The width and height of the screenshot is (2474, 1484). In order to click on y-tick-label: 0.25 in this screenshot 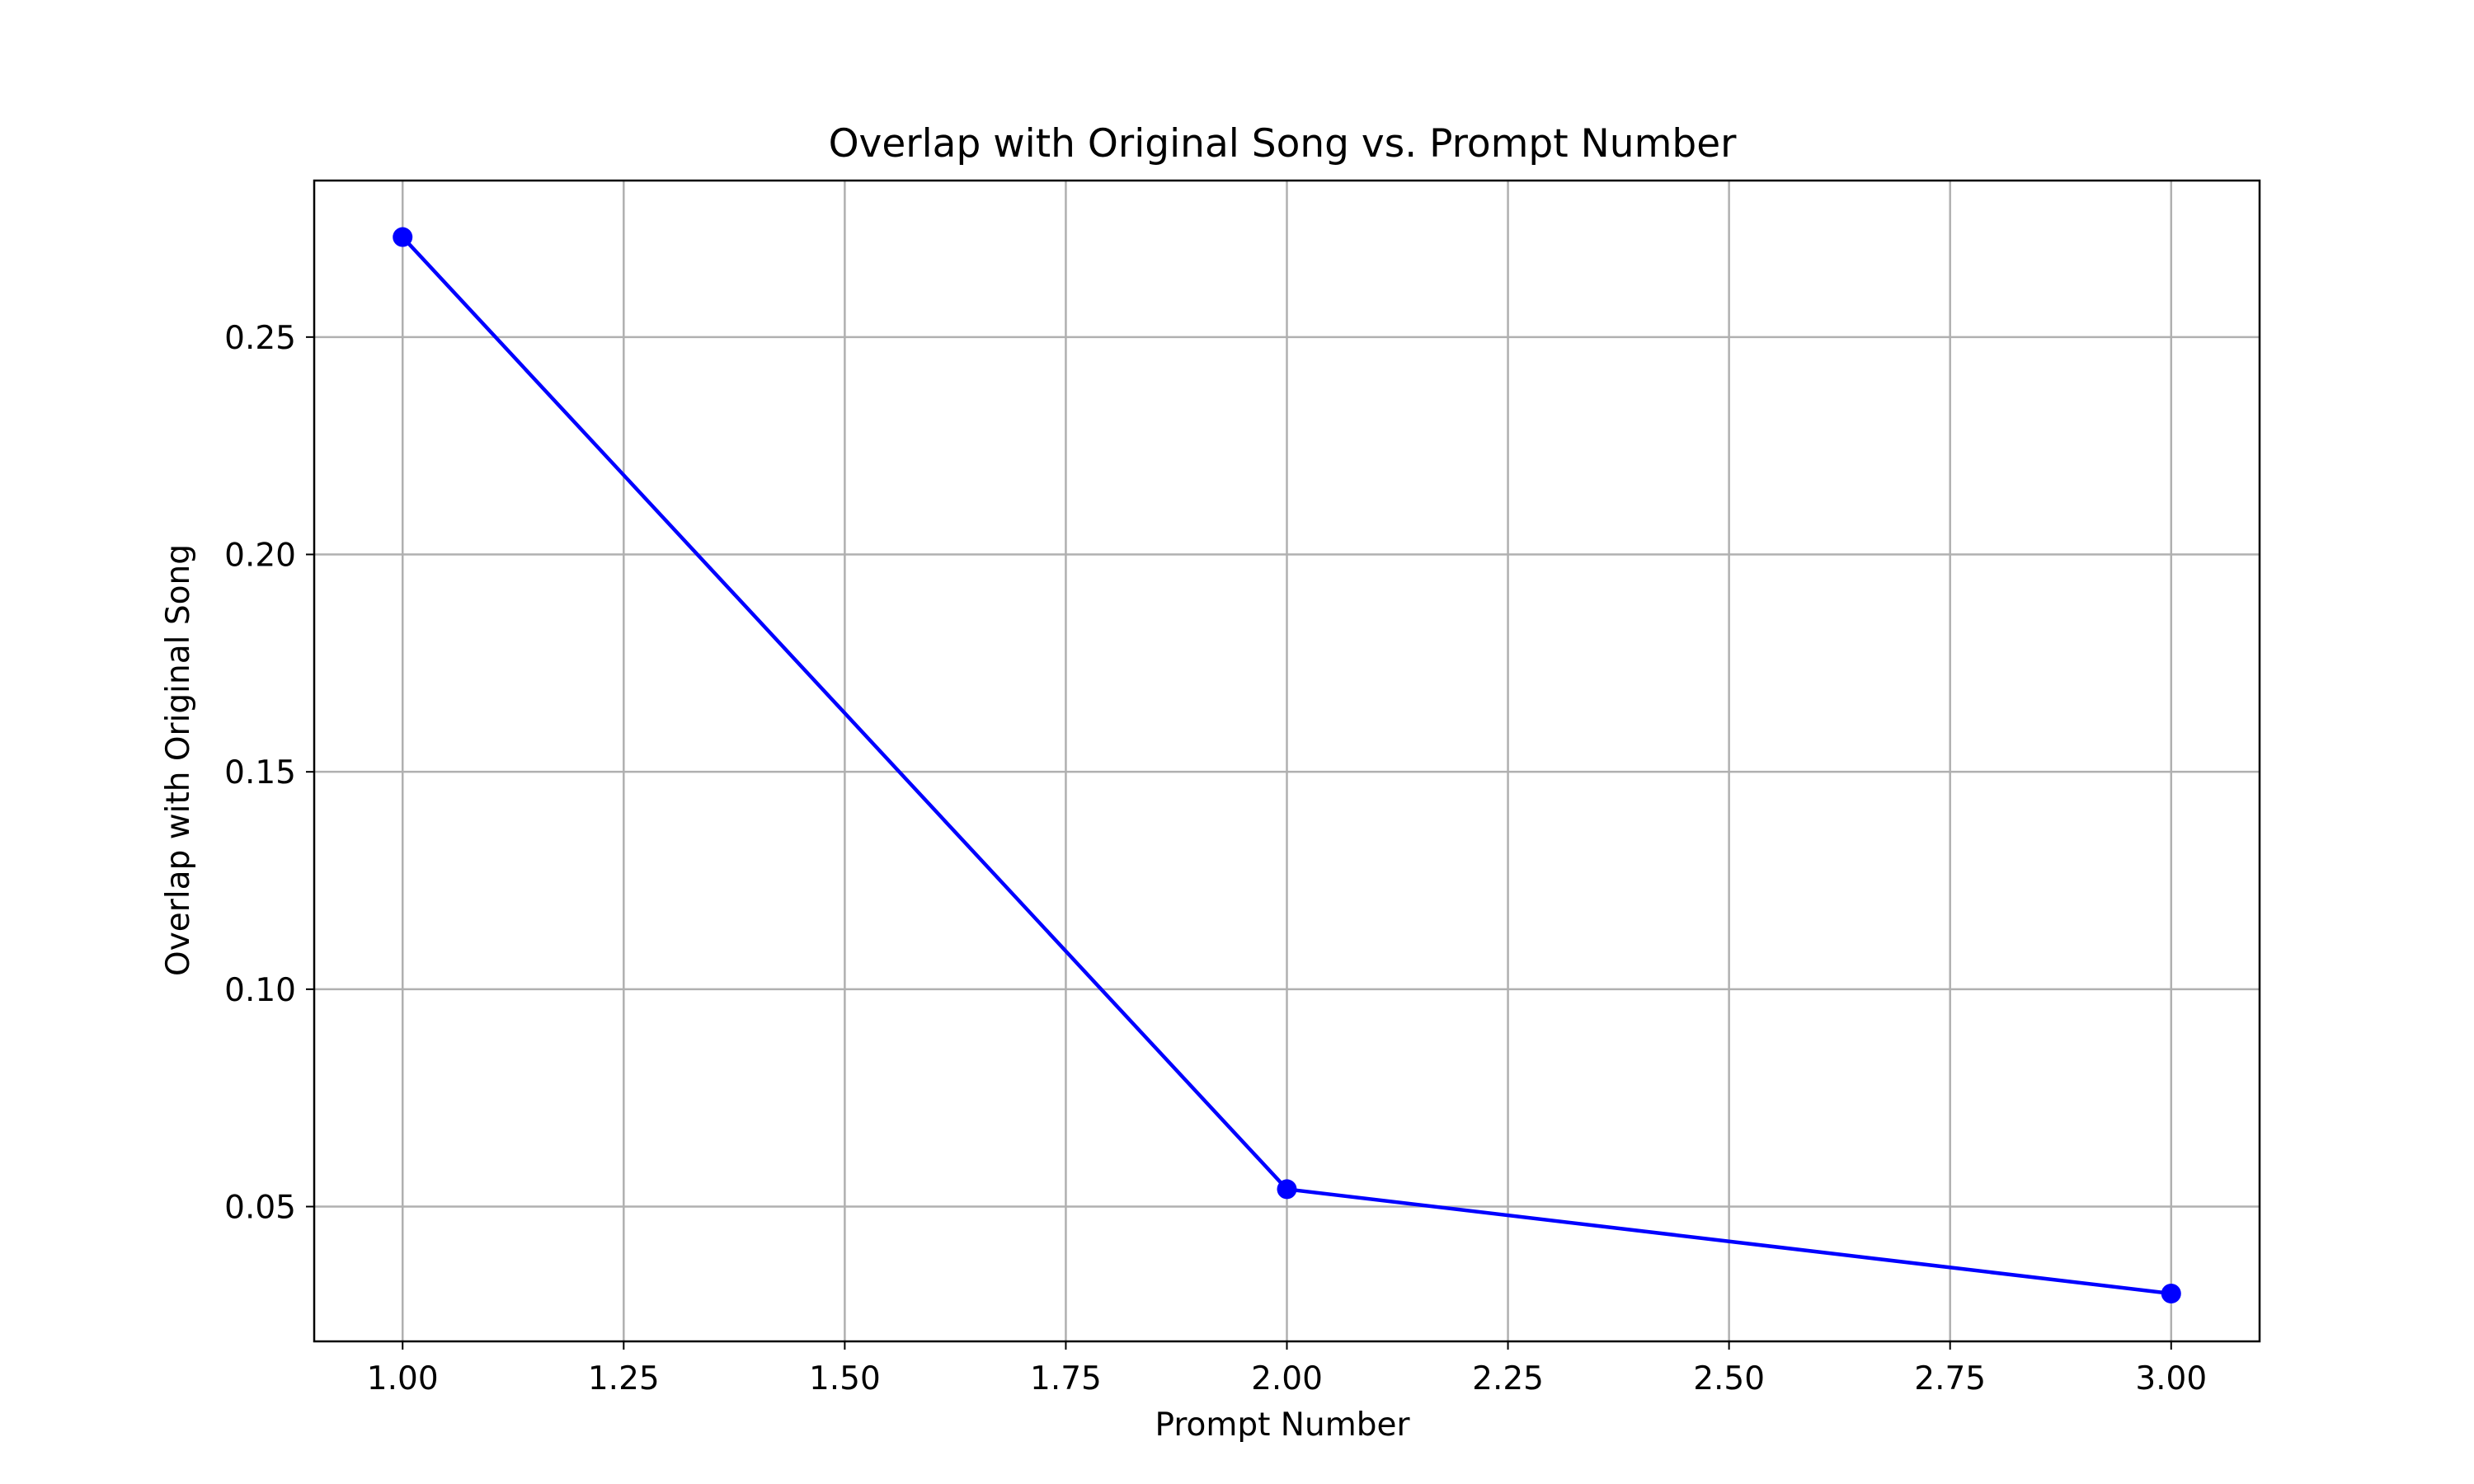, I will do `click(260, 338)`.